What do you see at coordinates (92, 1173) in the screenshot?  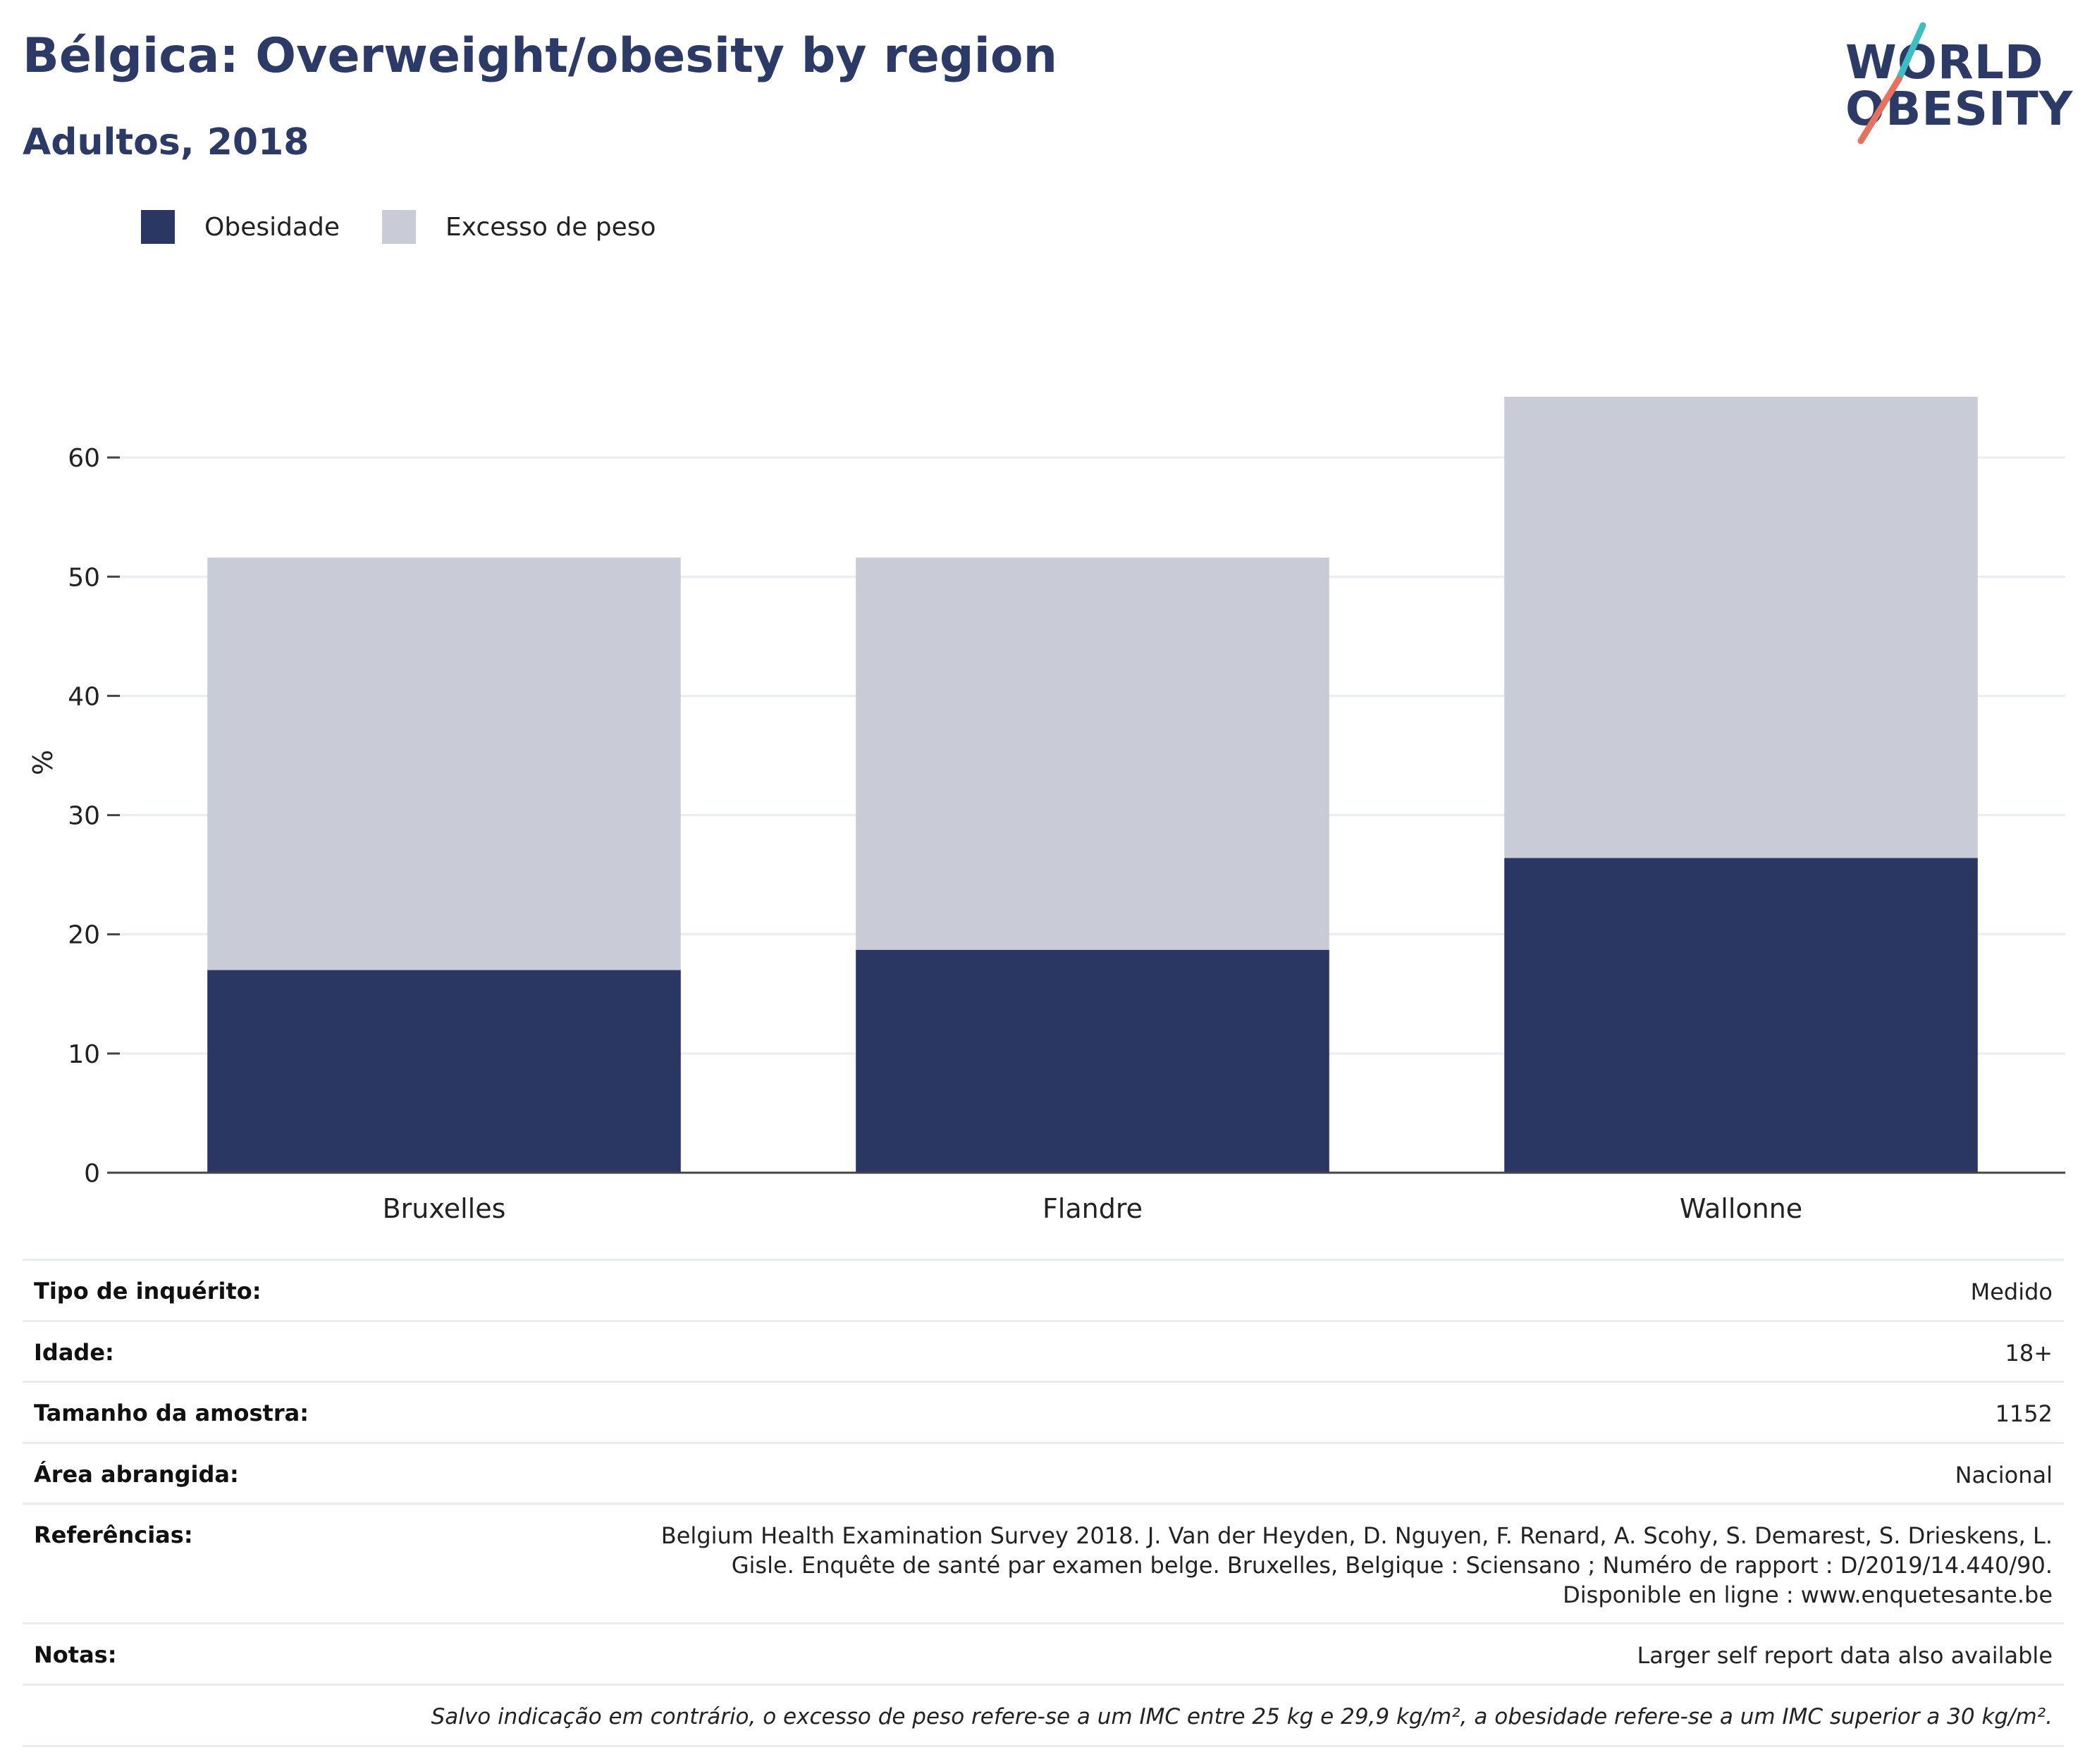 I see `y-tick-label: 0` at bounding box center [92, 1173].